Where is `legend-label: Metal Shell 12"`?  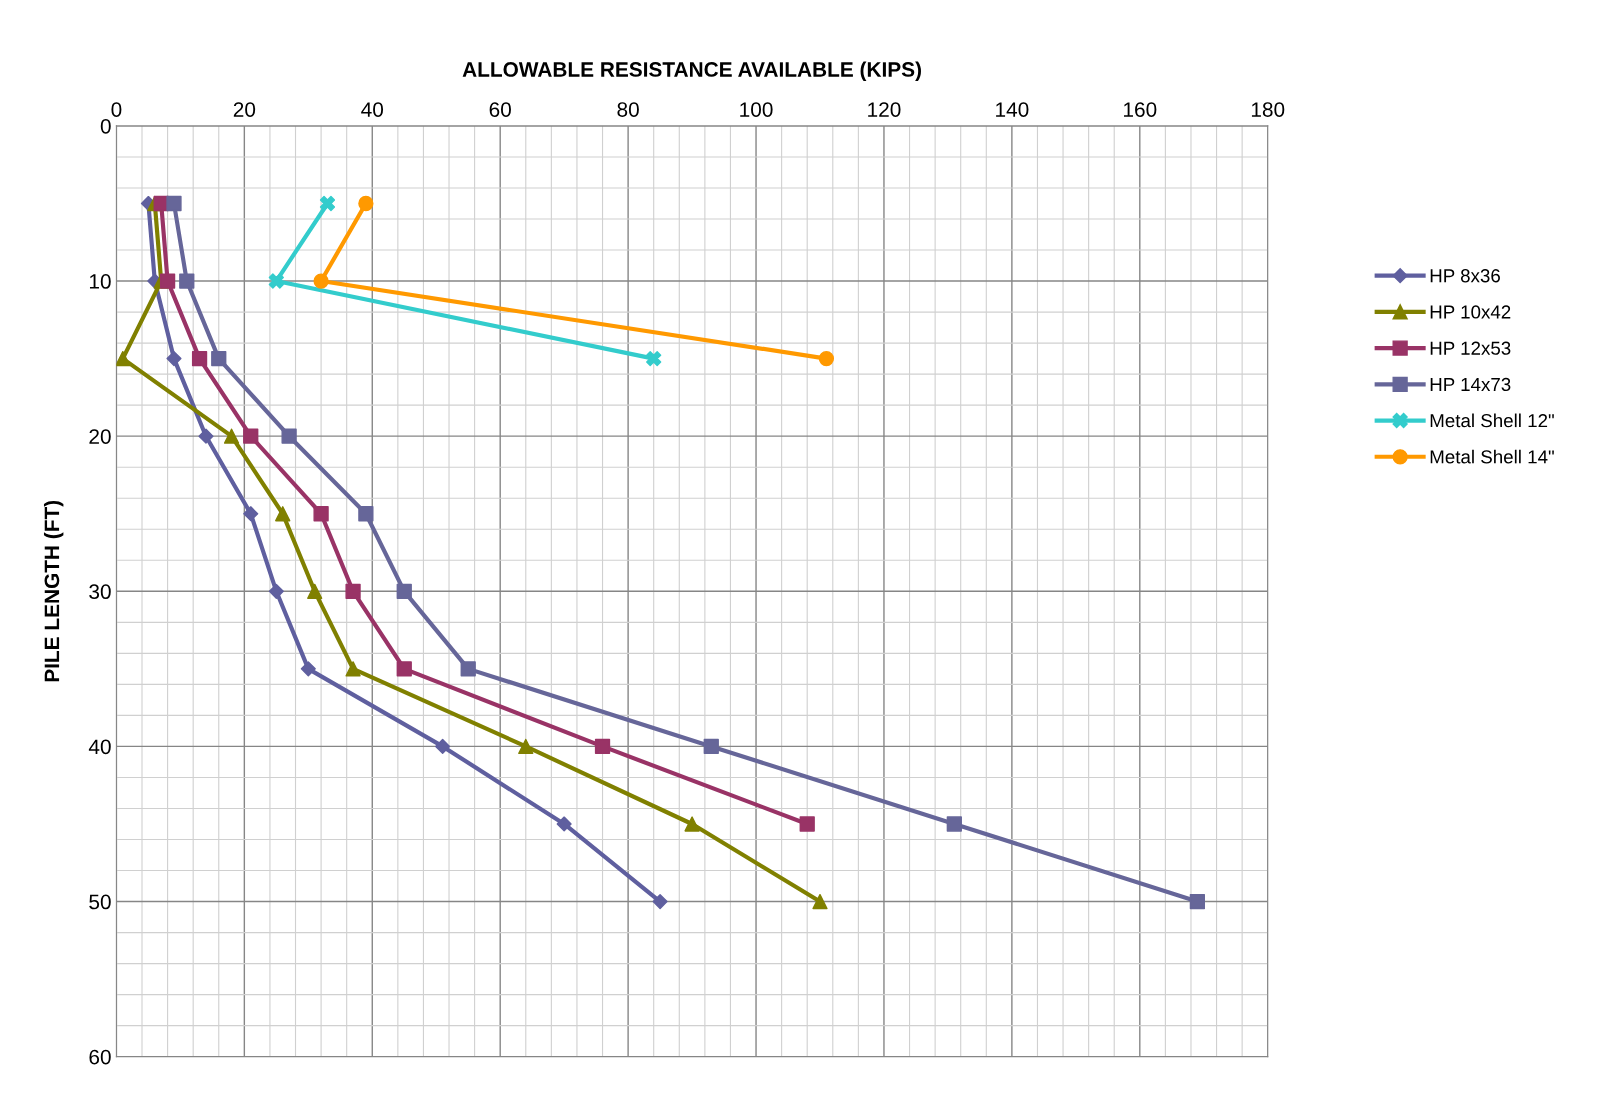
legend-label: Metal Shell 12" is located at coordinates (1492, 420).